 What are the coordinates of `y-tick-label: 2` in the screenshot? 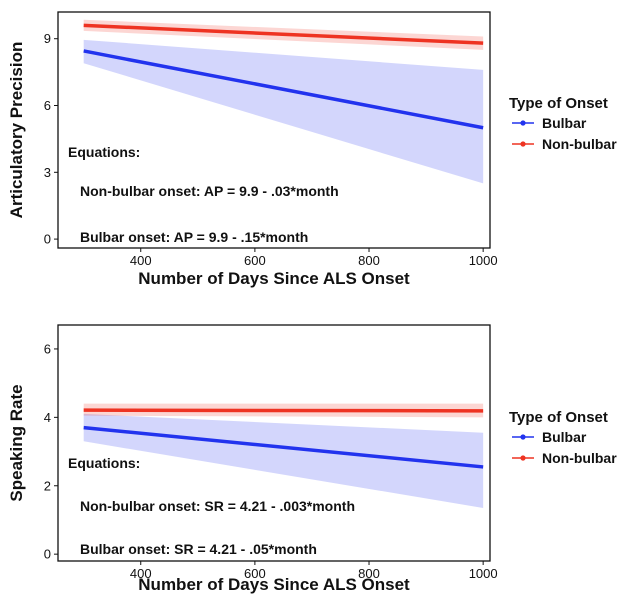 It's located at (47, 485).